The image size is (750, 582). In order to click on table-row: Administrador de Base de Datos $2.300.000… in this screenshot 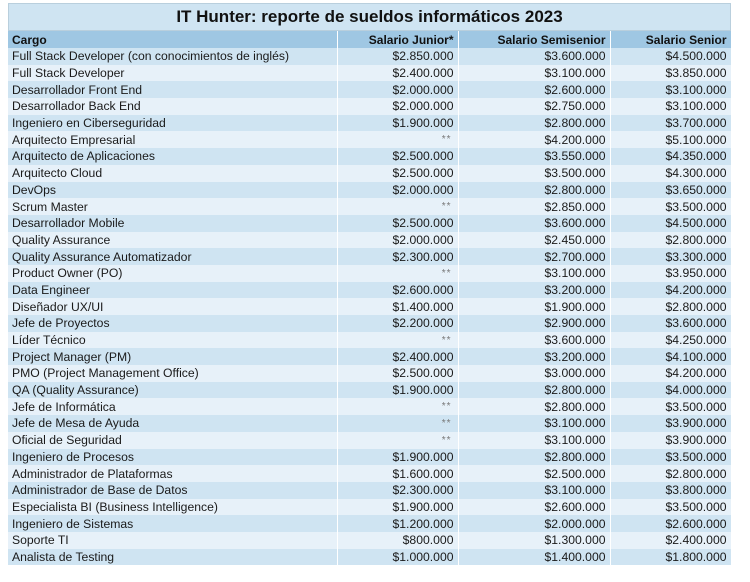, I will do `click(370, 490)`.